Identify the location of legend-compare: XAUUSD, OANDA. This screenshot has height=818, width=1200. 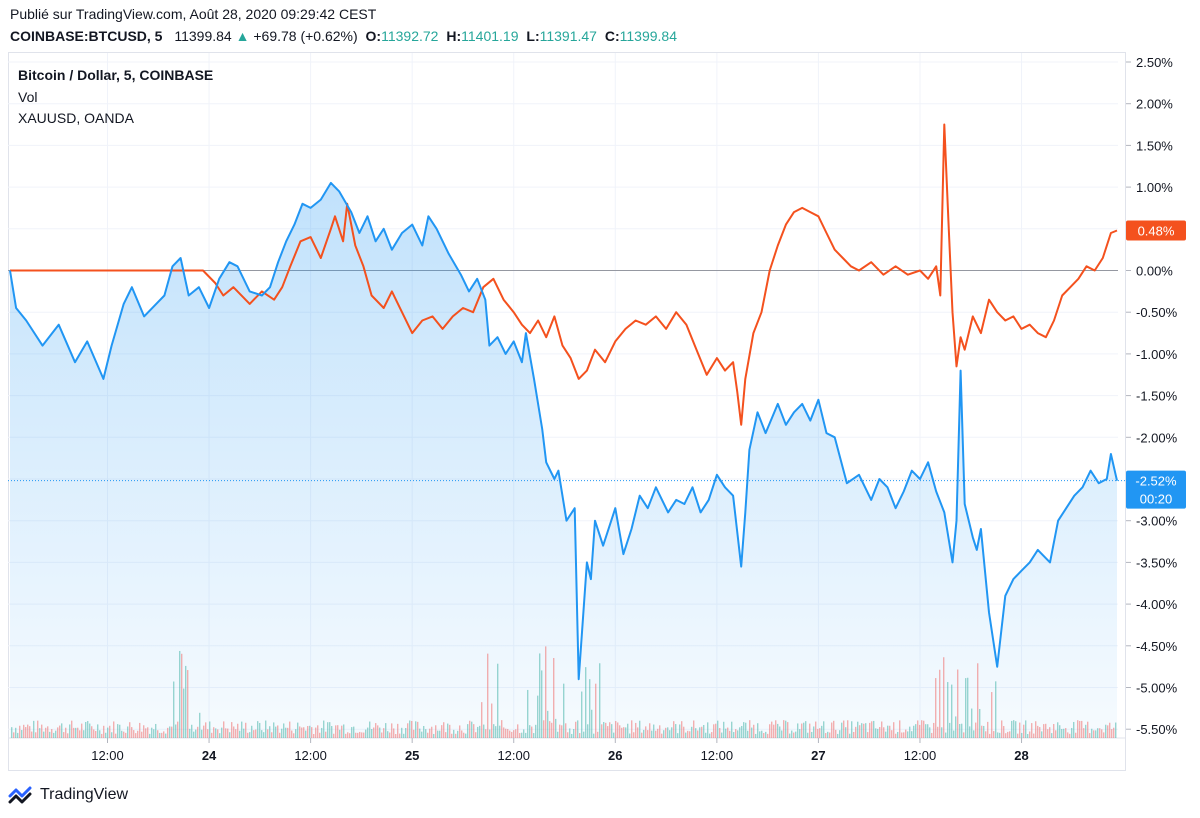
(76, 118).